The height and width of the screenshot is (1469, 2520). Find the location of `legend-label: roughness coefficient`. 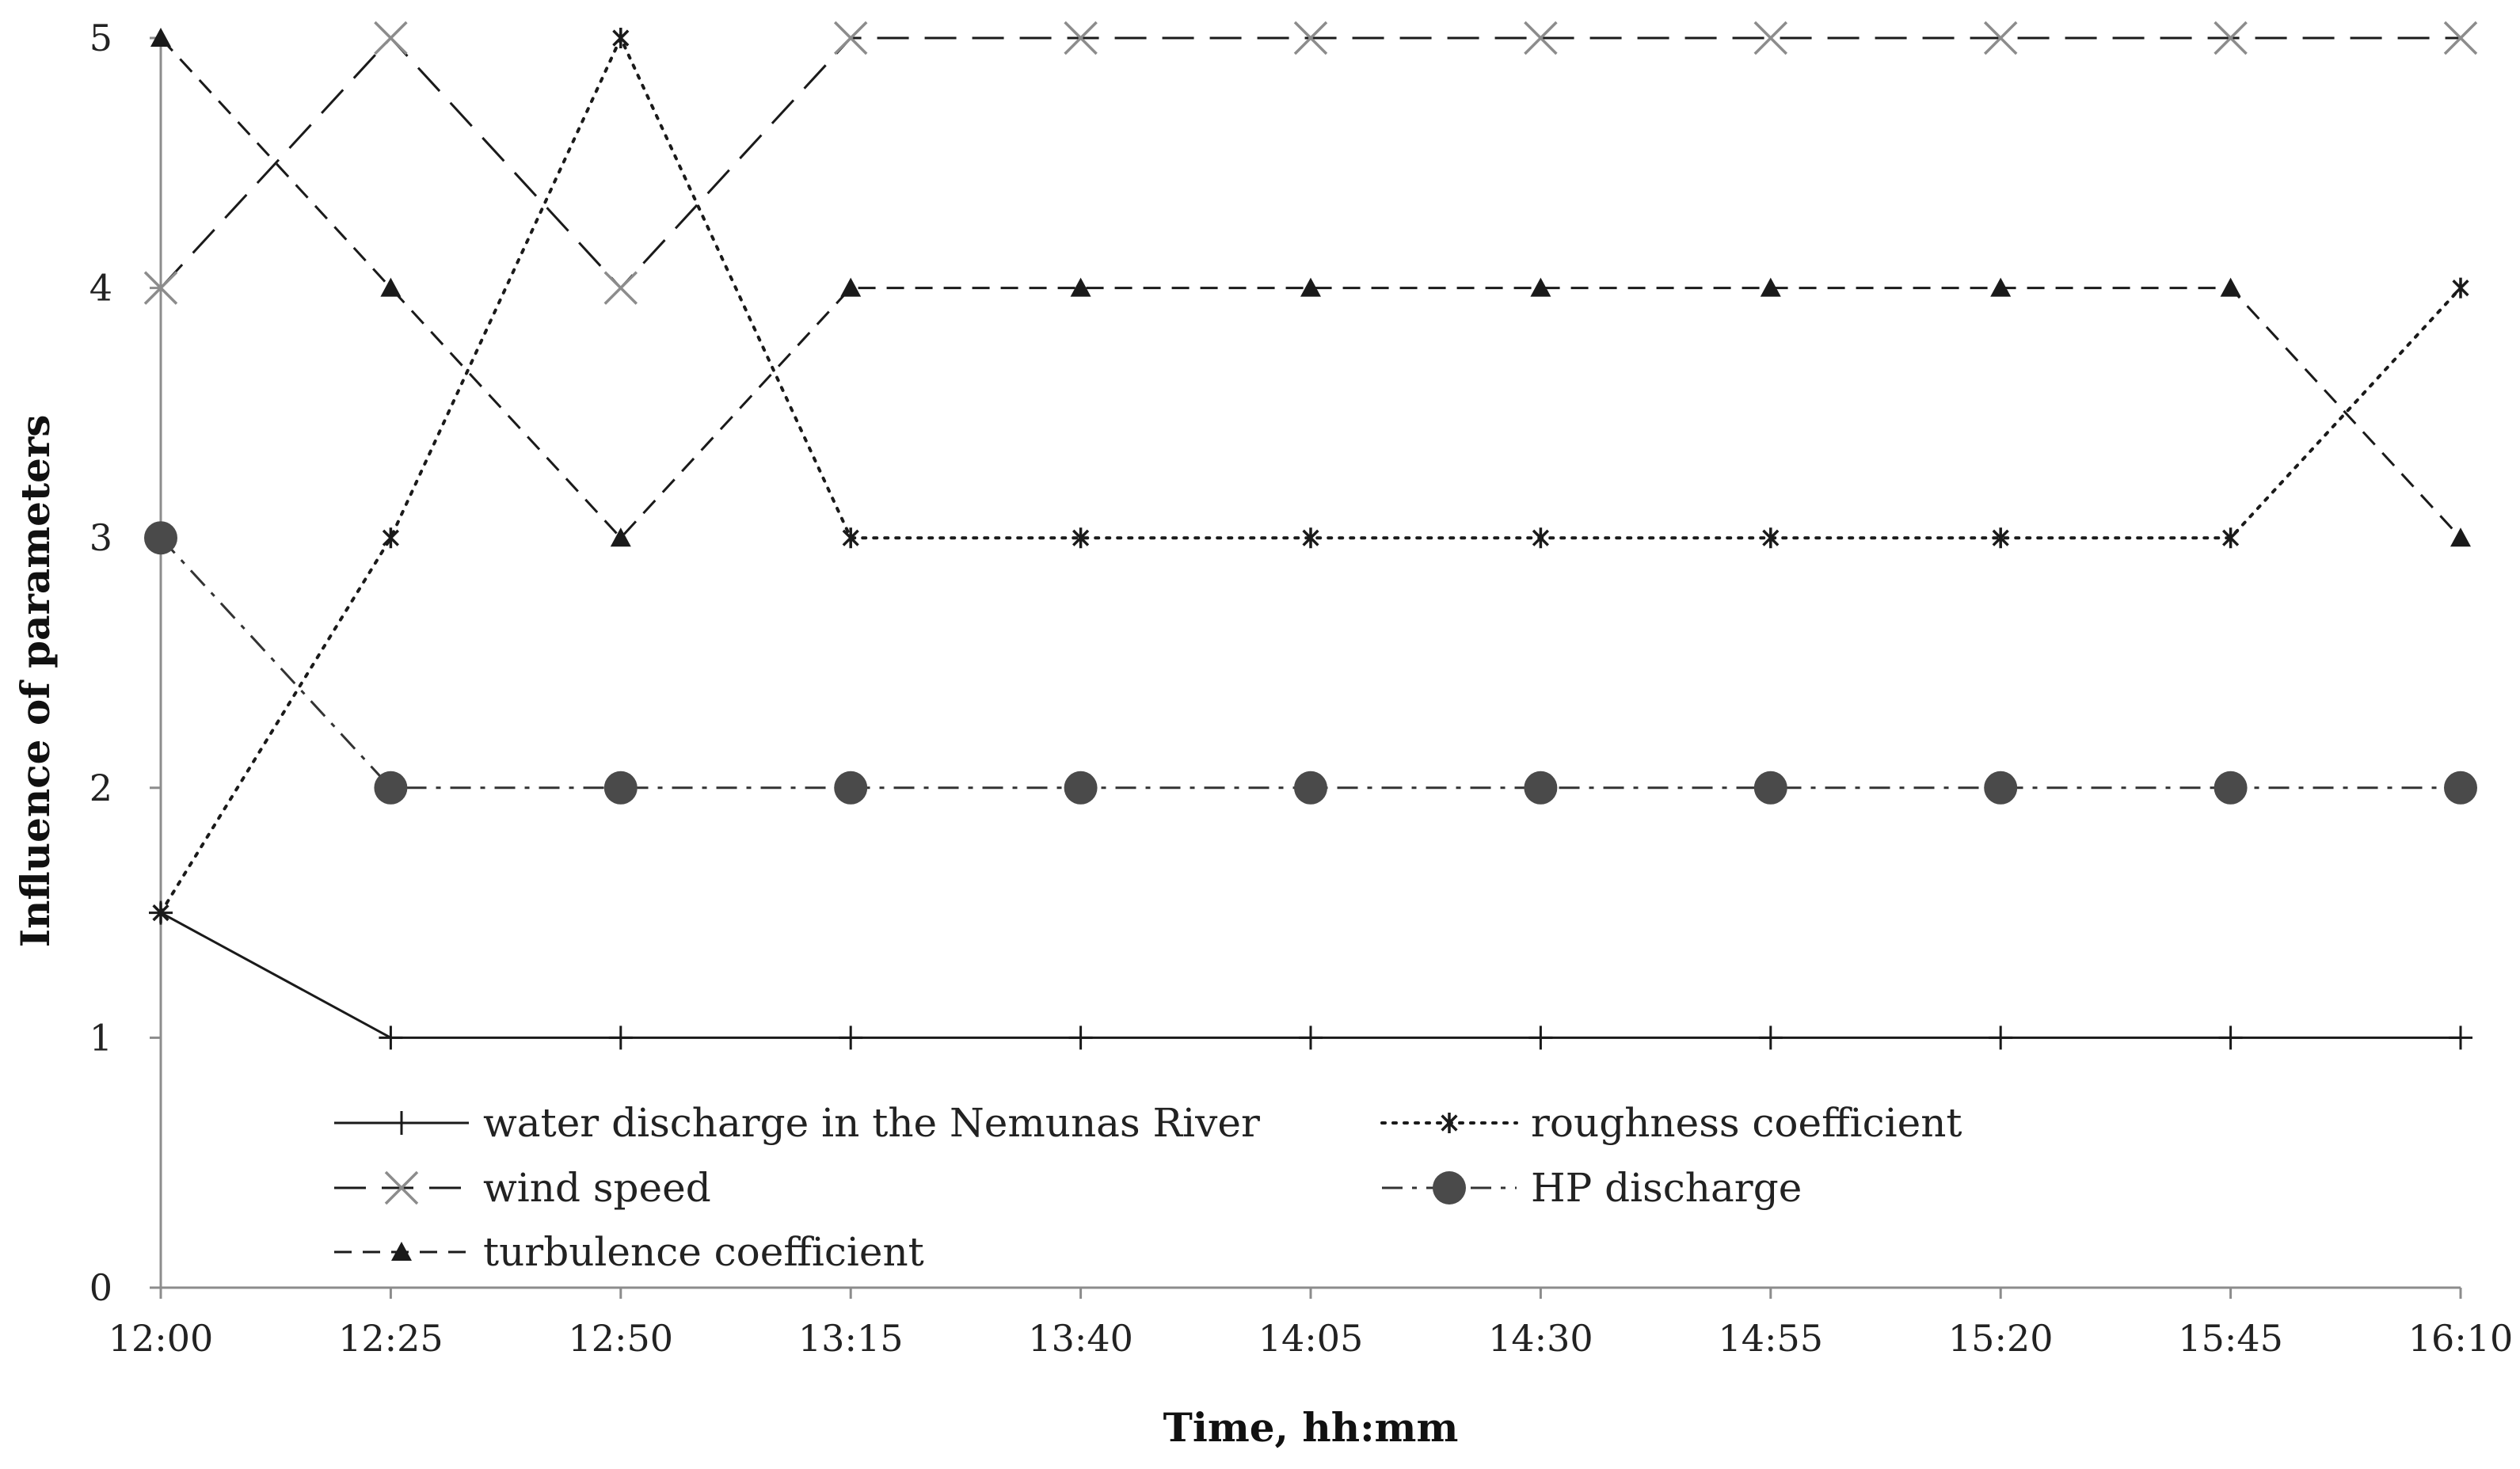

legend-label: roughness coefficient is located at coordinates (1746, 1123).